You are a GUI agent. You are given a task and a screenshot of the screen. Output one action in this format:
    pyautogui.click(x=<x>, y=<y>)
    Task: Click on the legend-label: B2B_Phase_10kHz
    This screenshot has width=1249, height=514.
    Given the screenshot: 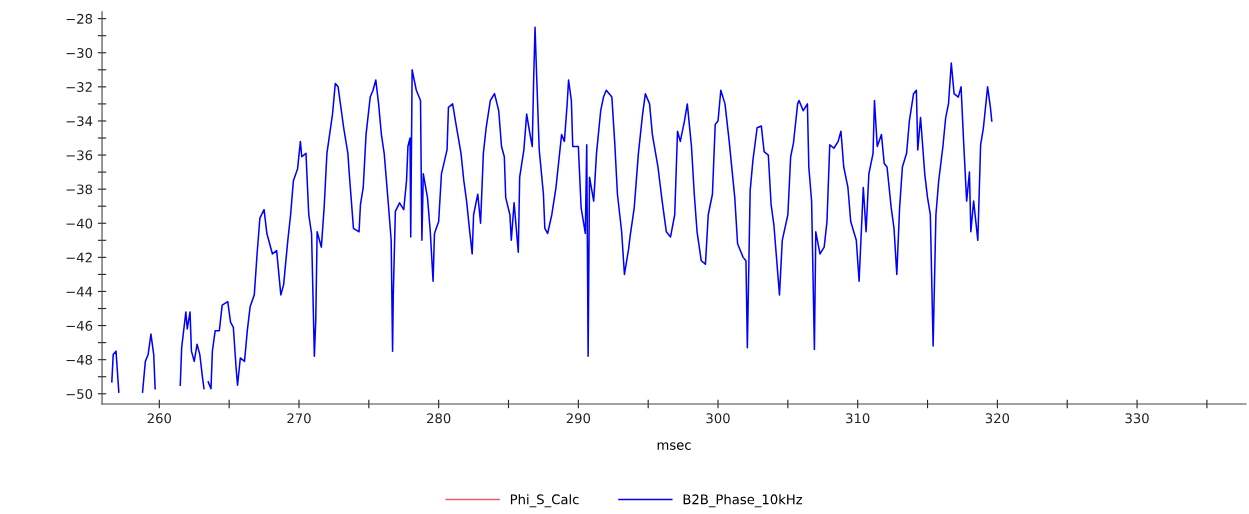 What is the action you would take?
    pyautogui.click(x=743, y=501)
    